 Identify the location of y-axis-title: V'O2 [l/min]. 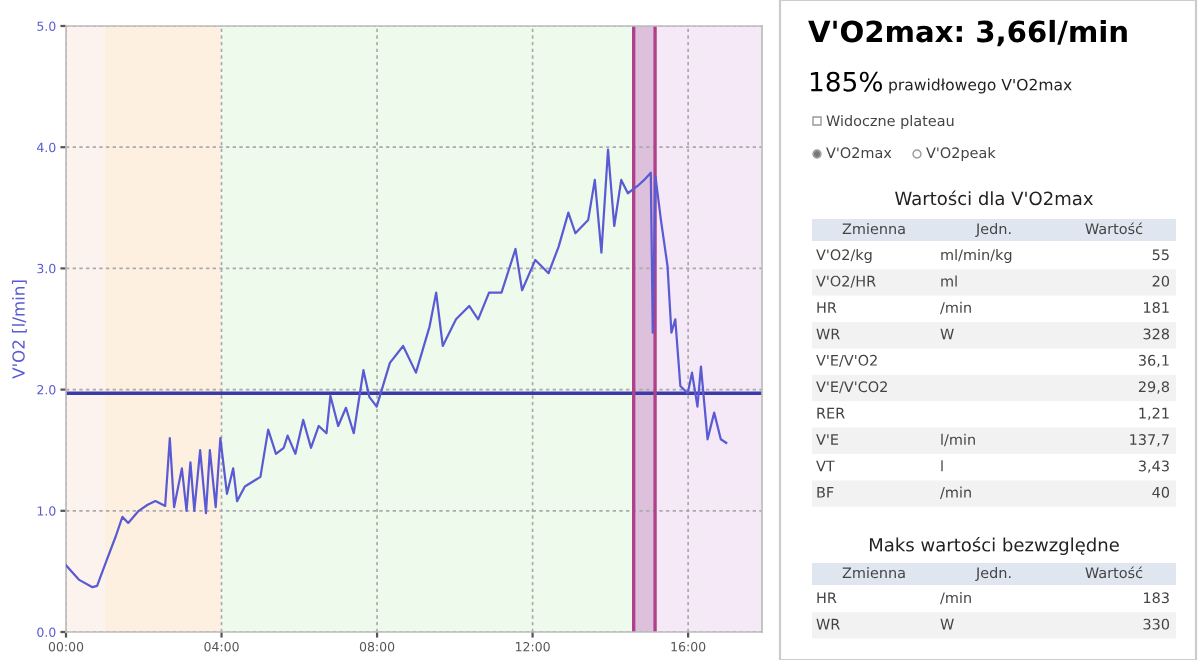
(19, 329).